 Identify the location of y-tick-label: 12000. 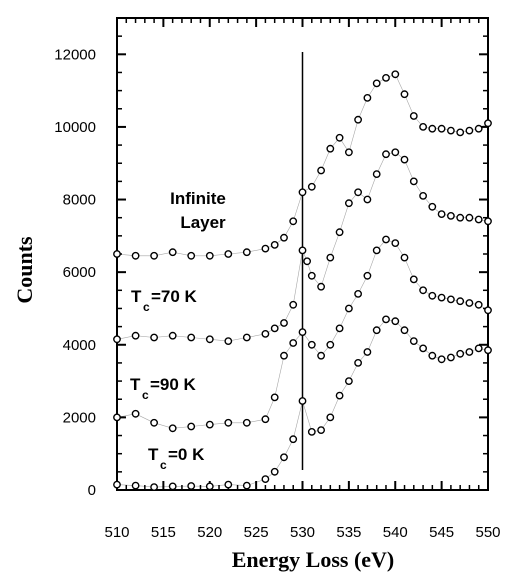
(75, 54).